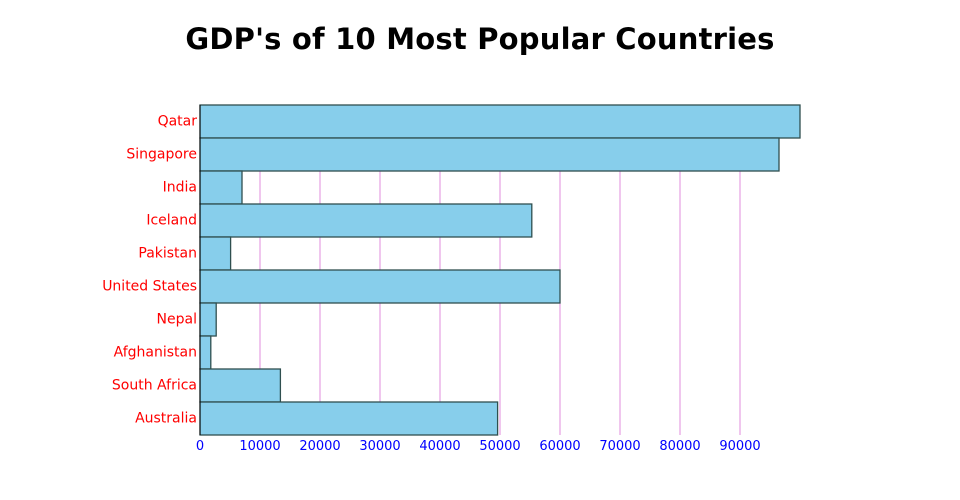 The height and width of the screenshot is (500, 960). Describe the element at coordinates (200, 446) in the screenshot. I see `x-tick-label-0: 0` at that location.